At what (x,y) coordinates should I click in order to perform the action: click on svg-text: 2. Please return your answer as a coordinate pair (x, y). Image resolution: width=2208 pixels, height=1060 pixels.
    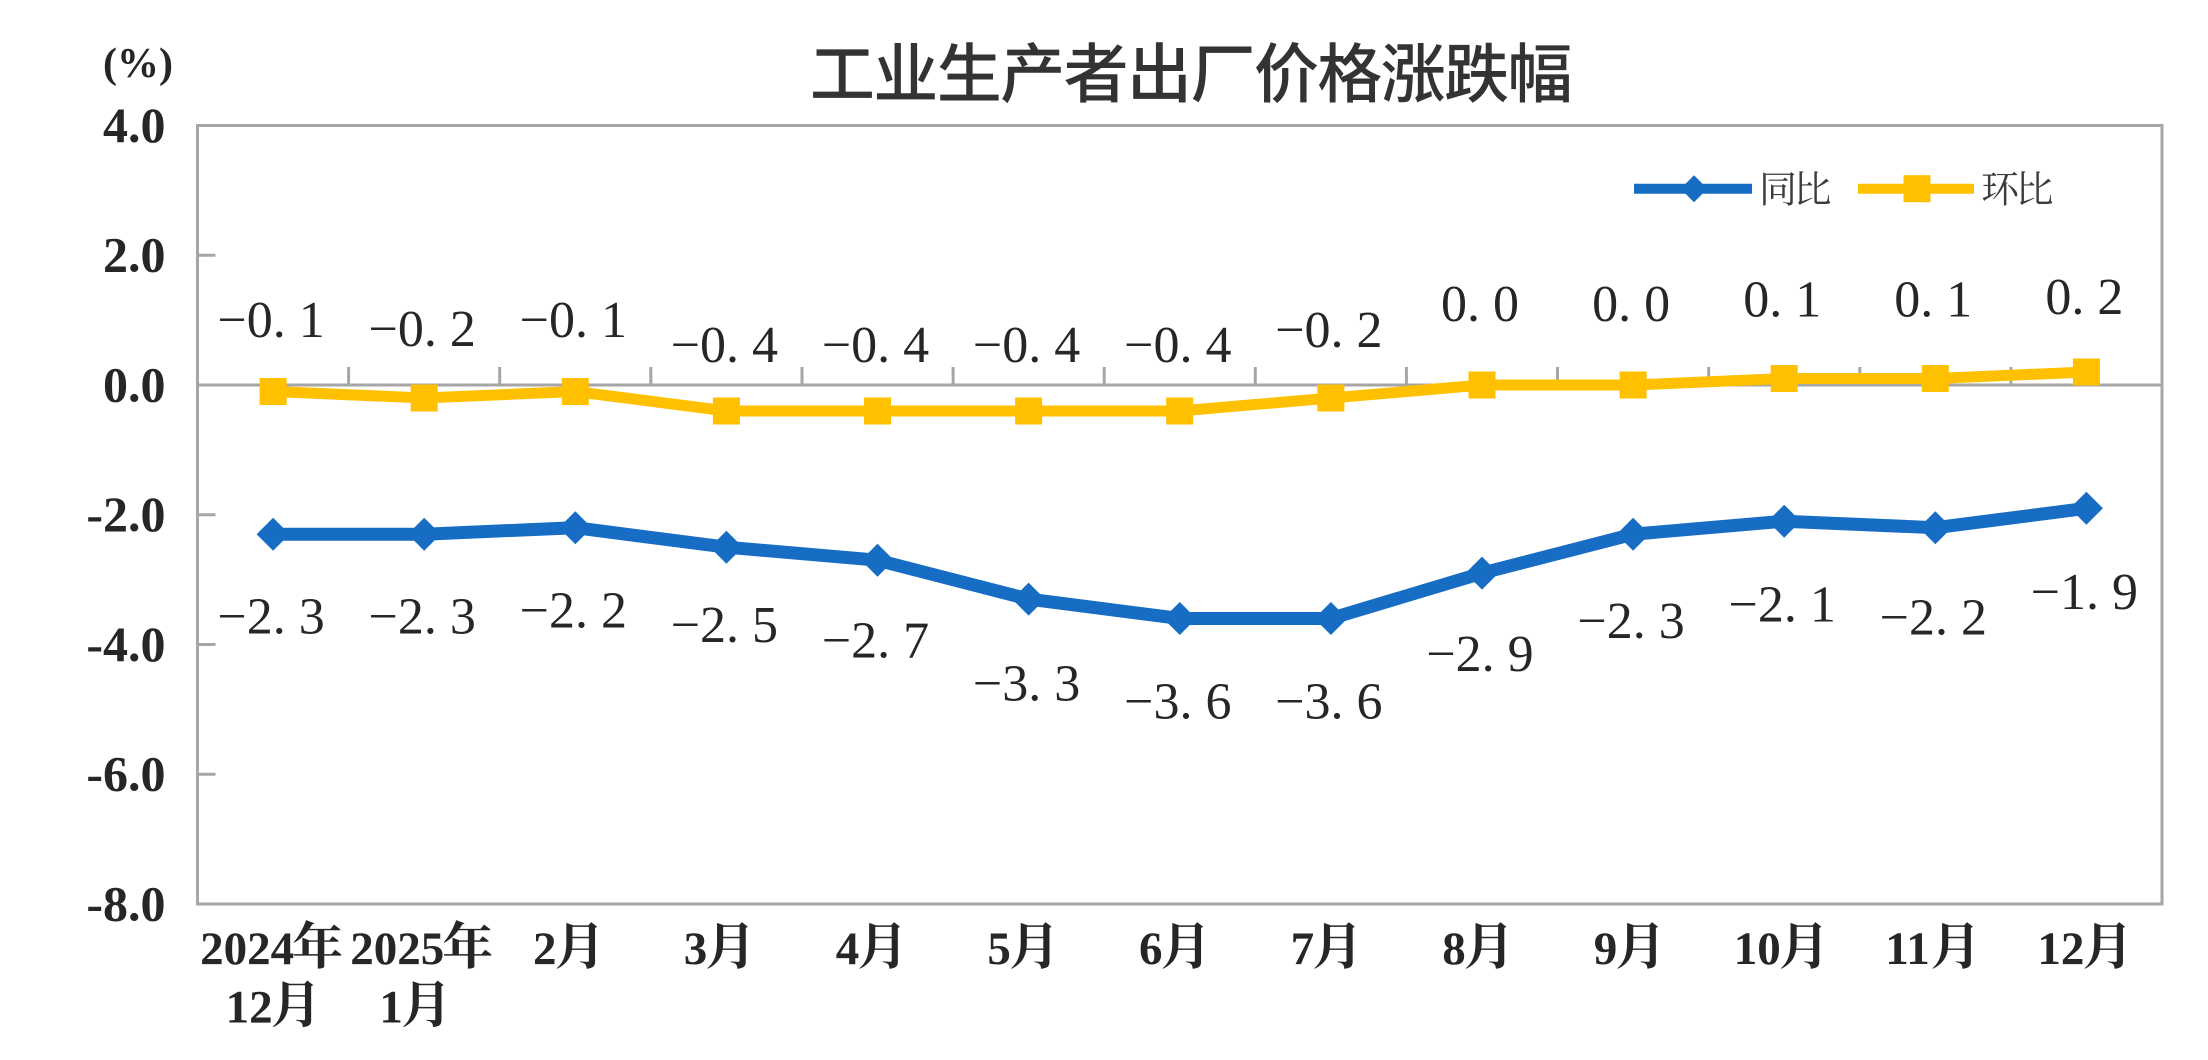
    Looking at the image, I should click on (545, 949).